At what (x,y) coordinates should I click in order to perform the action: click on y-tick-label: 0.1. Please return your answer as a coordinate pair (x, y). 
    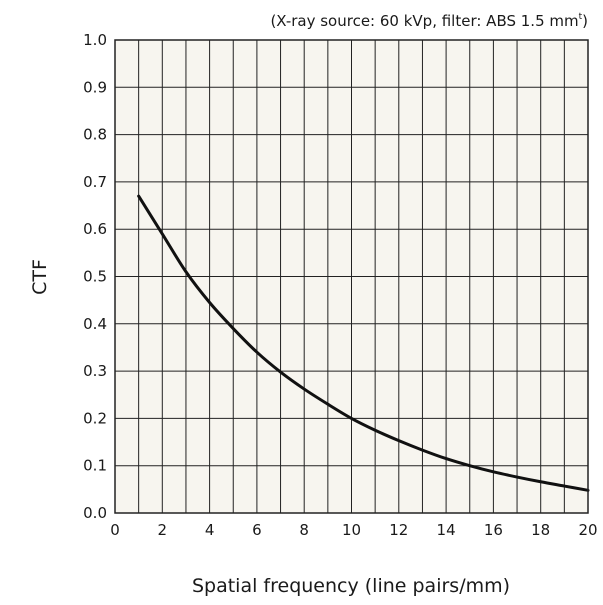
    Looking at the image, I should click on (95, 466).